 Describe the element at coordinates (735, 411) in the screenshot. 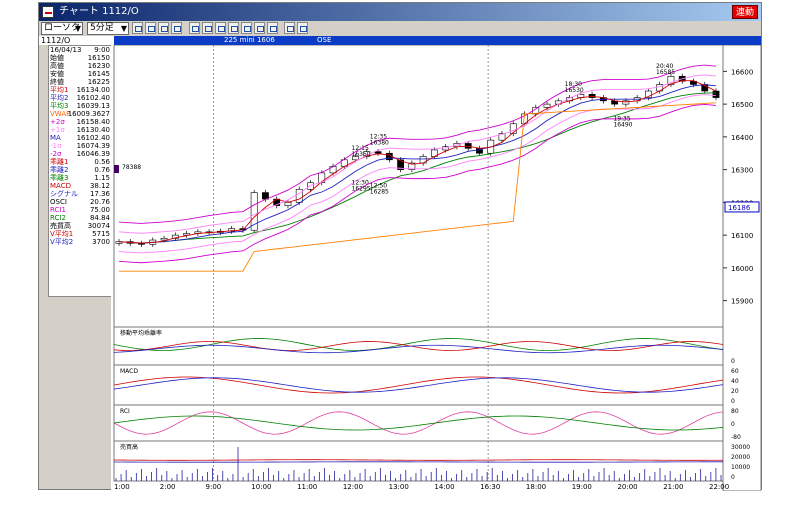

I see `panel-tick-label: 80` at that location.